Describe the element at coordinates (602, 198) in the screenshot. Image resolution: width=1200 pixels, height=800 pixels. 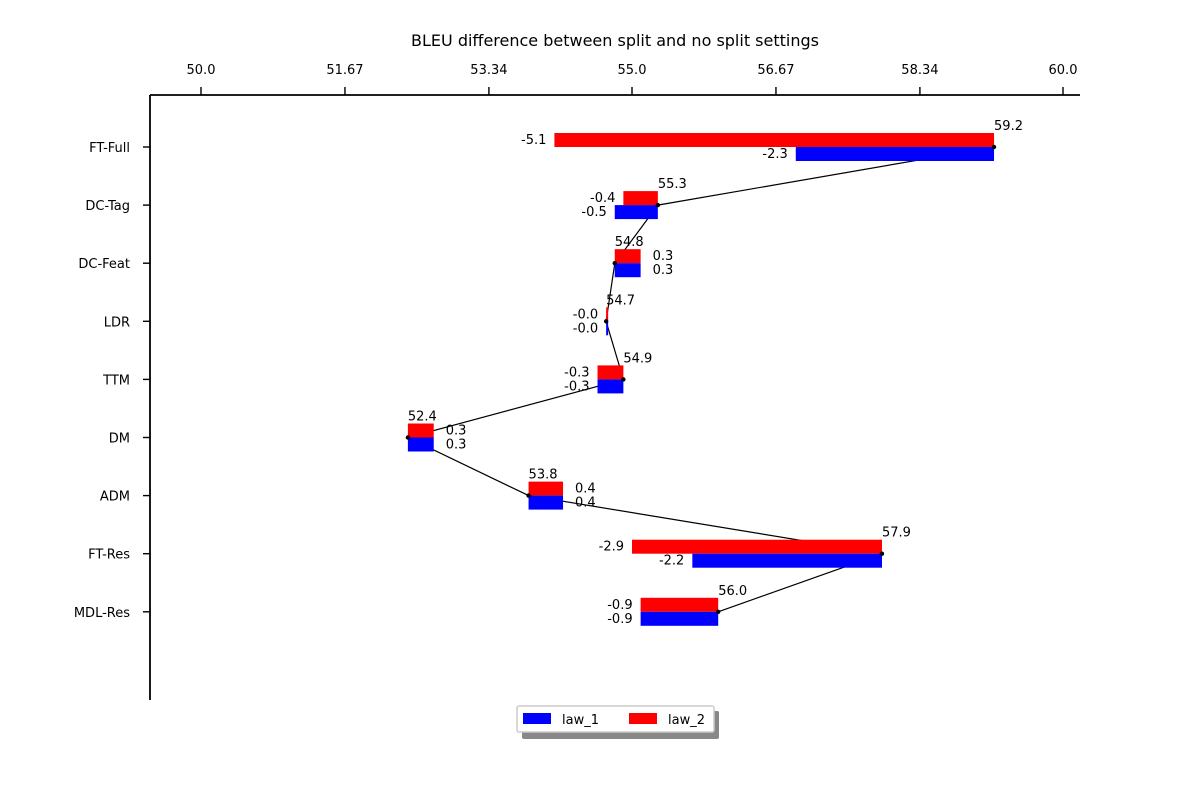
I see `law-2-value-label: -0.4` at that location.